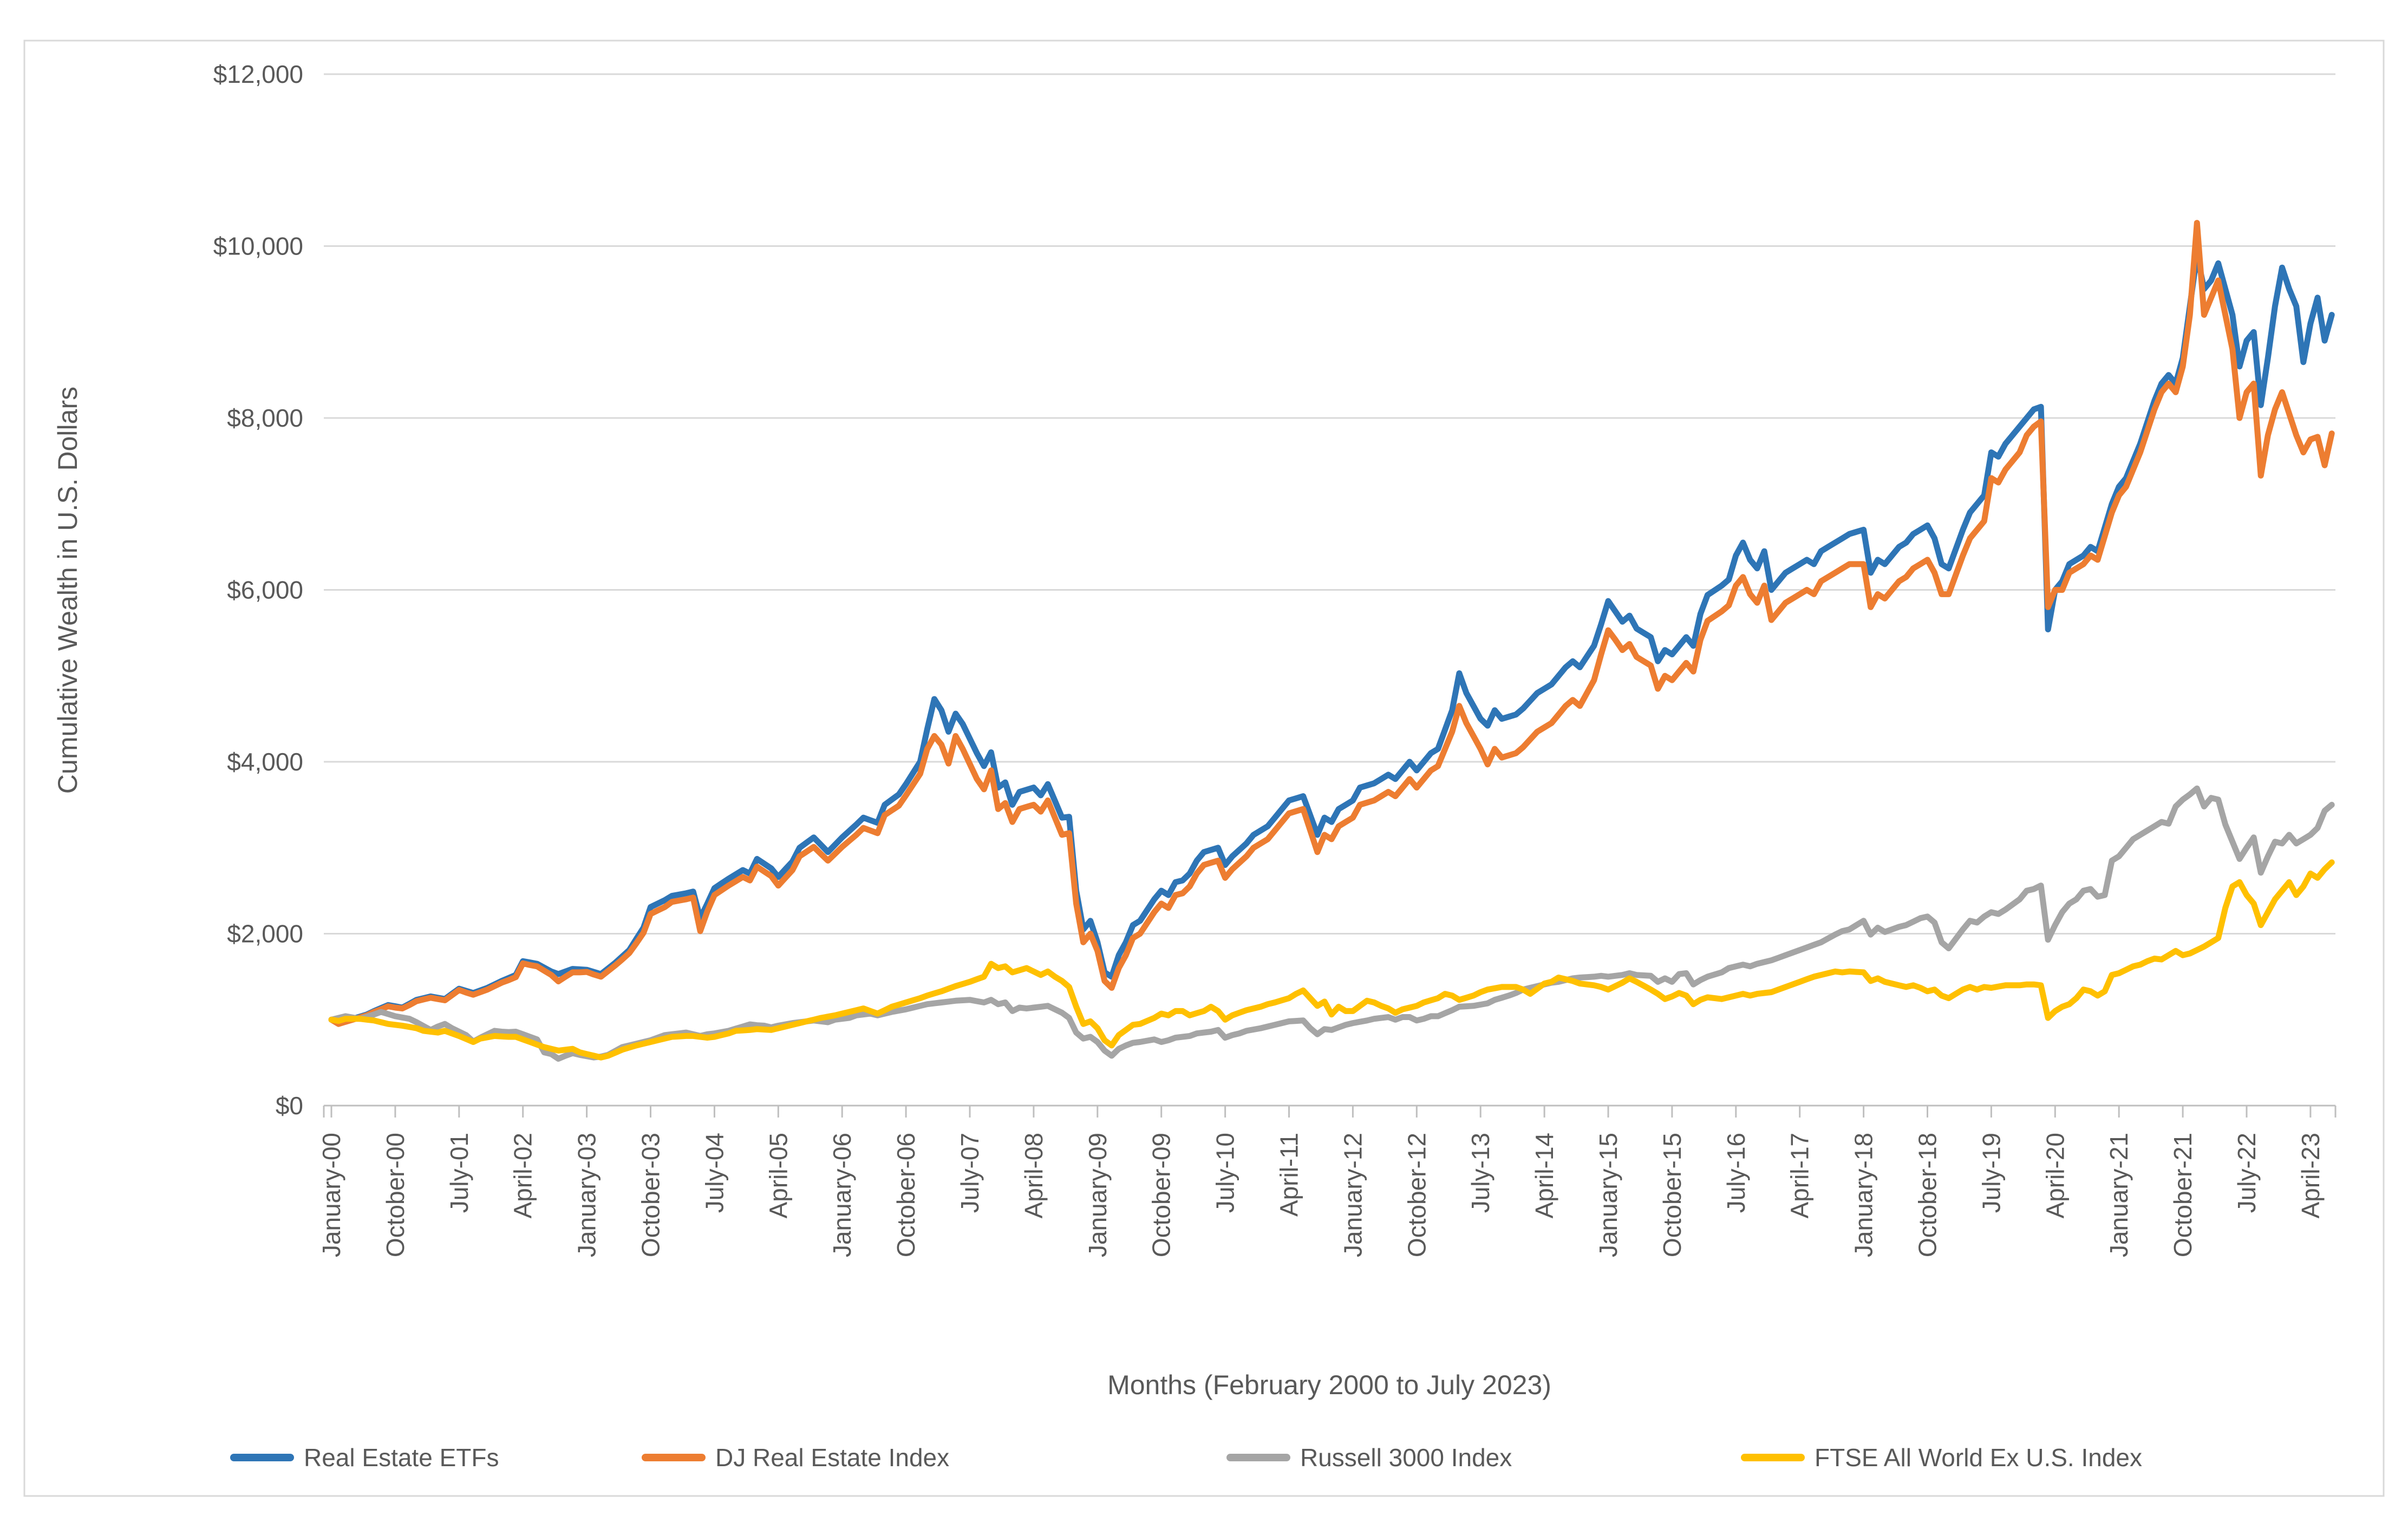  I want to click on x-tick-label: July-13, so click(1480, 1173).